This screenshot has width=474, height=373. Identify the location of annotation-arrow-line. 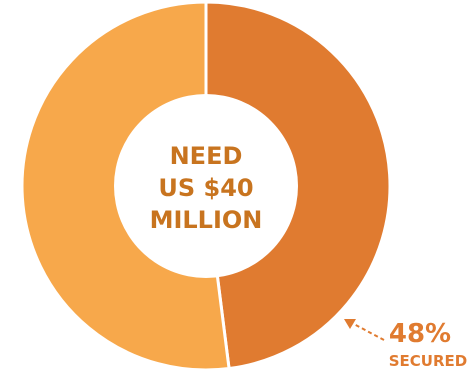
(367, 331).